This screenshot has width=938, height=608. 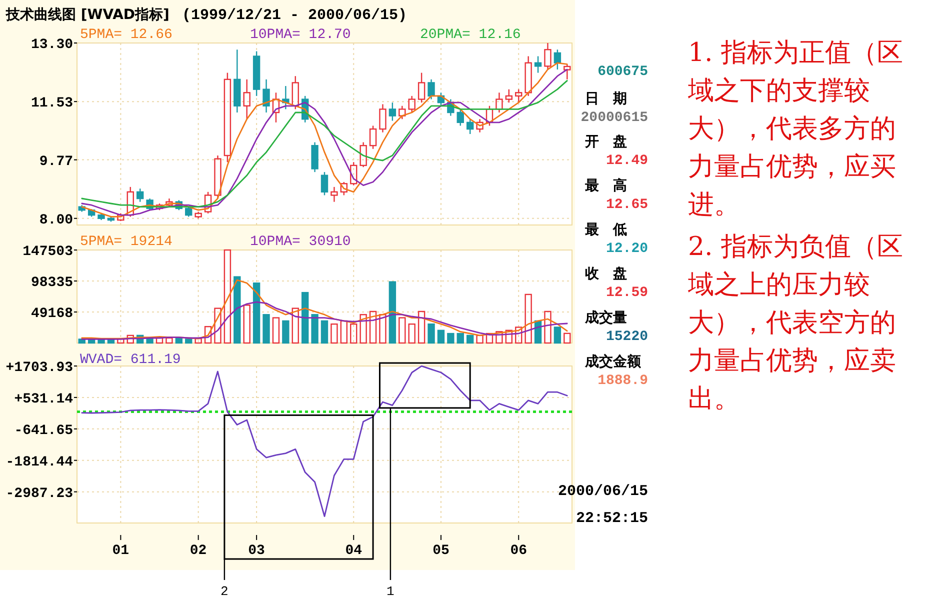 I want to click on text: 10PMA= 30910, so click(x=300, y=242).